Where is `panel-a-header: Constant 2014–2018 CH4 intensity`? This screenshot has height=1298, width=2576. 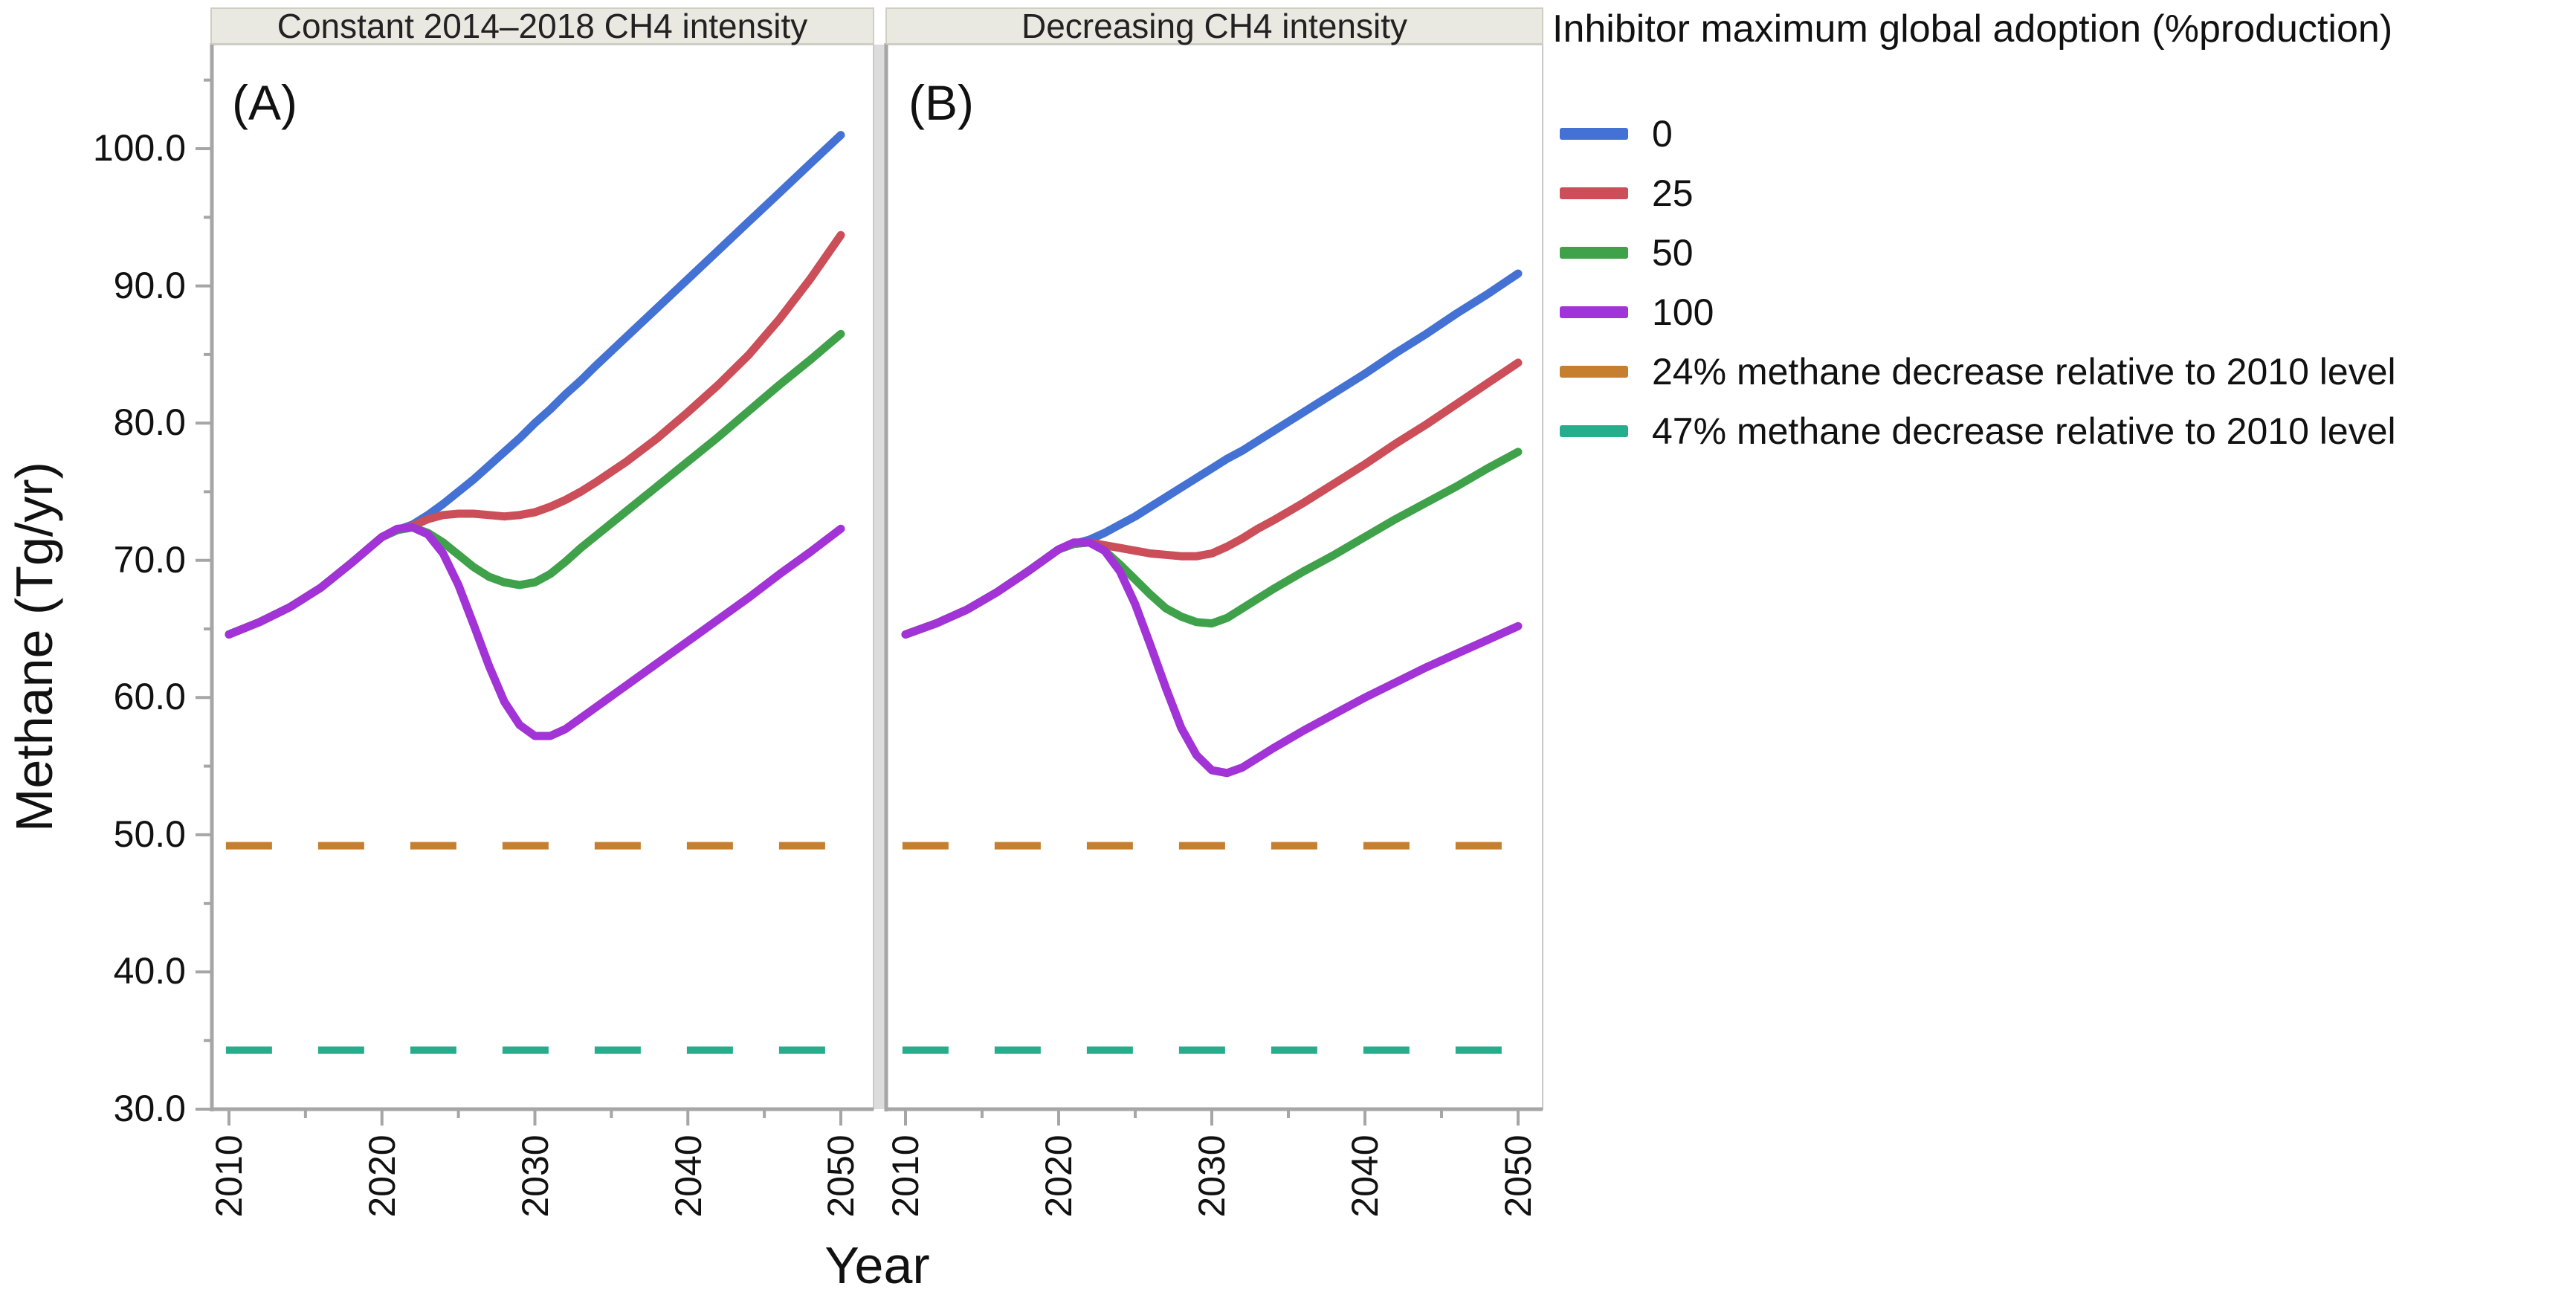 panel-a-header: Constant 2014–2018 CH4 intensity is located at coordinates (542, 26).